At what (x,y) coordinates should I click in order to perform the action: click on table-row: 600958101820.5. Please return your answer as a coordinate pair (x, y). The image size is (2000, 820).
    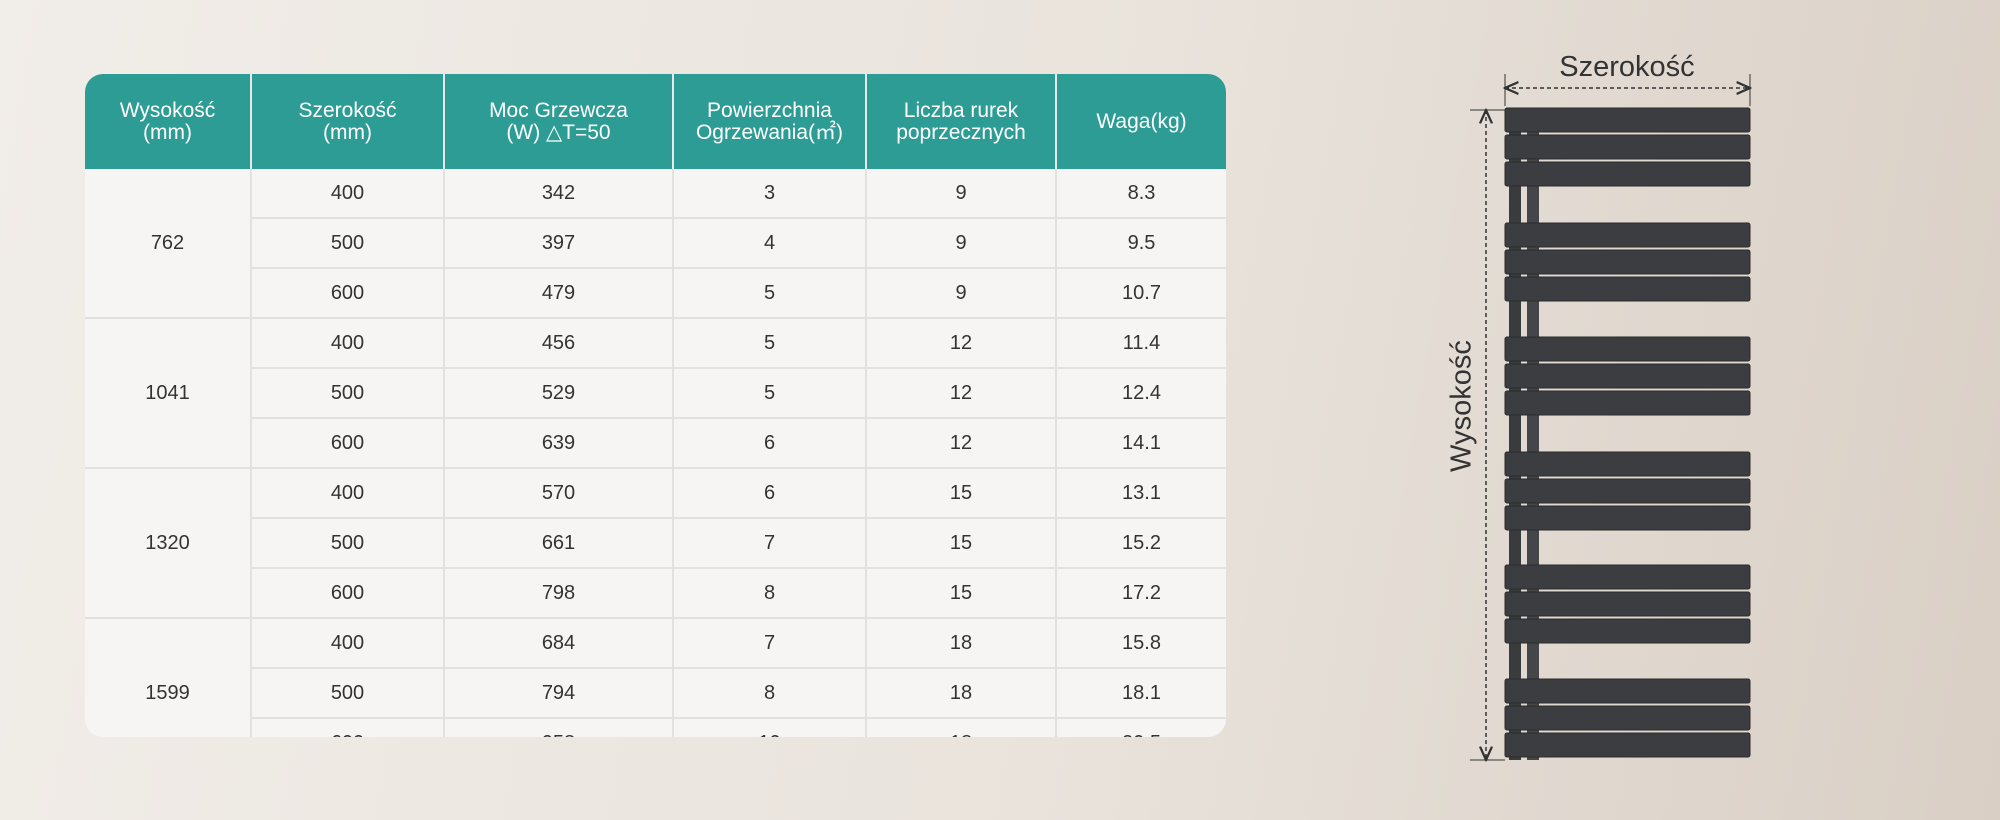
    Looking at the image, I should click on (655, 727).